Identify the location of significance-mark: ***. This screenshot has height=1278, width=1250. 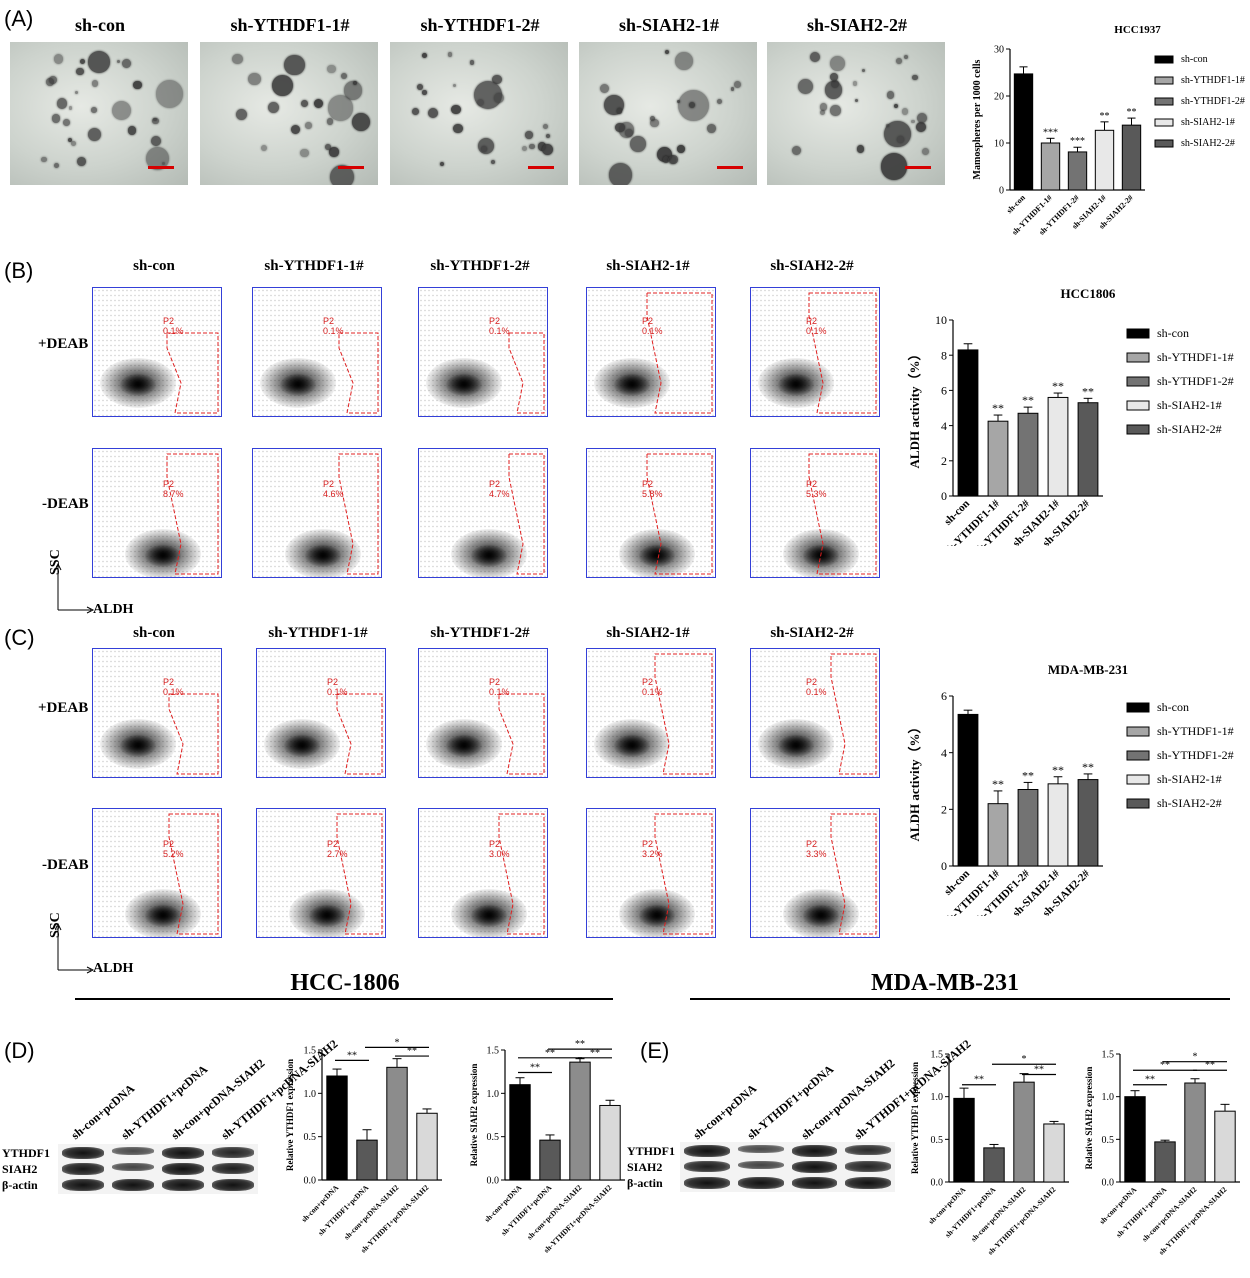
(1077, 141).